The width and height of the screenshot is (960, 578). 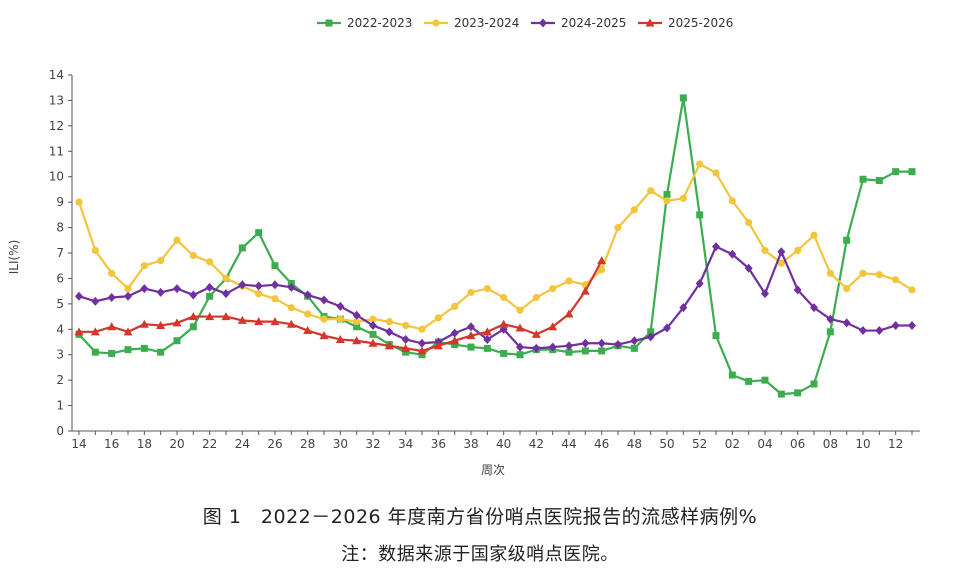 What do you see at coordinates (56, 177) in the screenshot?
I see `y-tick-label: 10` at bounding box center [56, 177].